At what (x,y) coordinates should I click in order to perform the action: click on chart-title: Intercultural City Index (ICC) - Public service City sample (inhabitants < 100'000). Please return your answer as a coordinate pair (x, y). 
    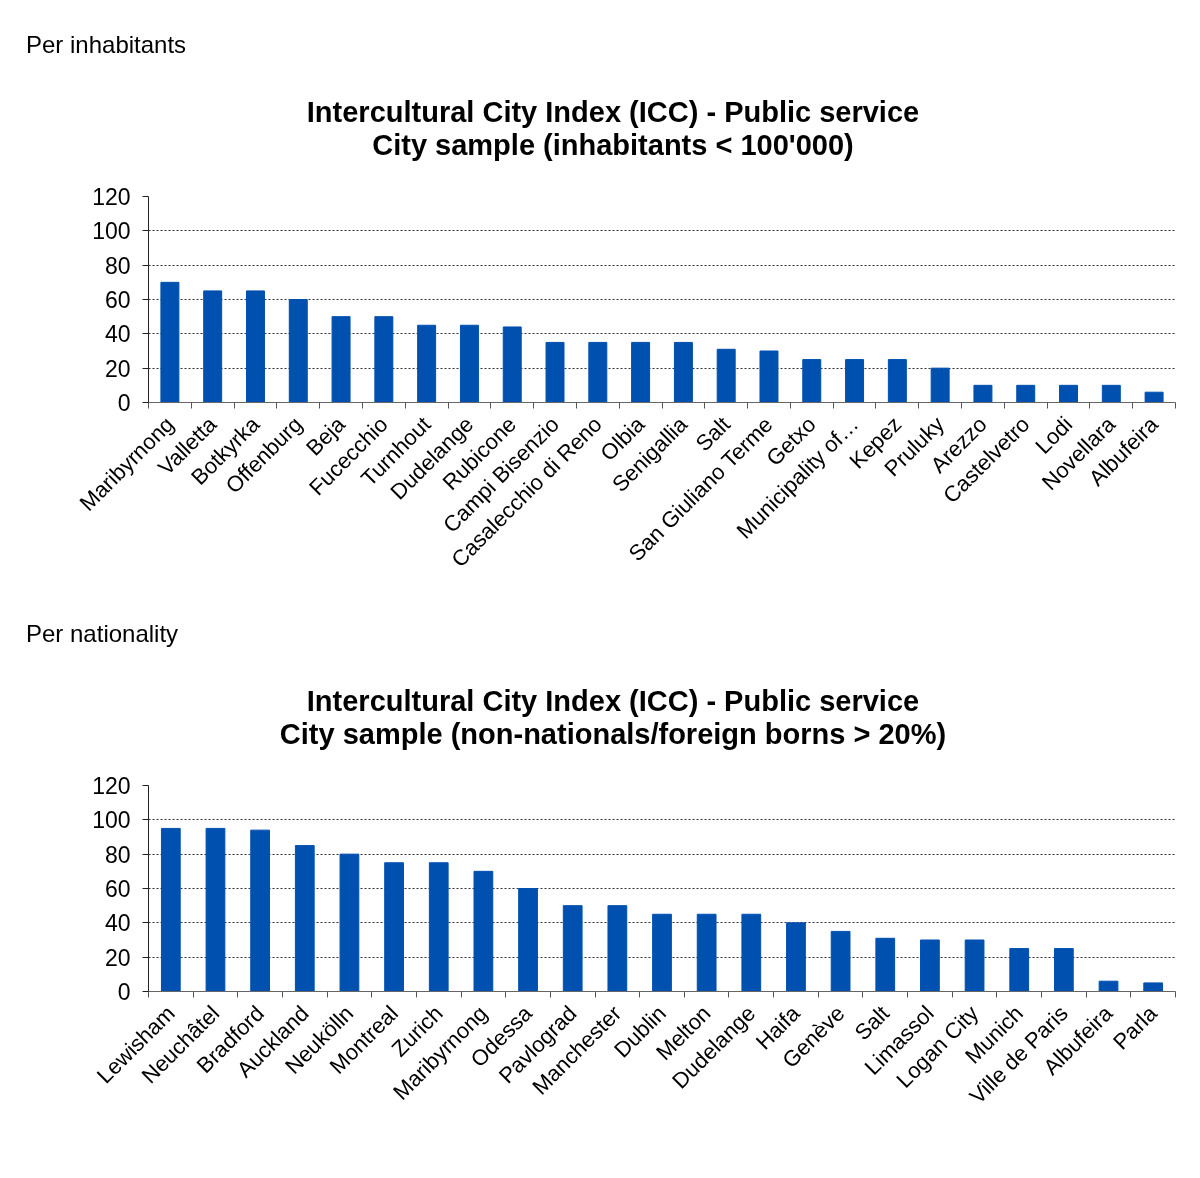
    Looking at the image, I should click on (613, 129).